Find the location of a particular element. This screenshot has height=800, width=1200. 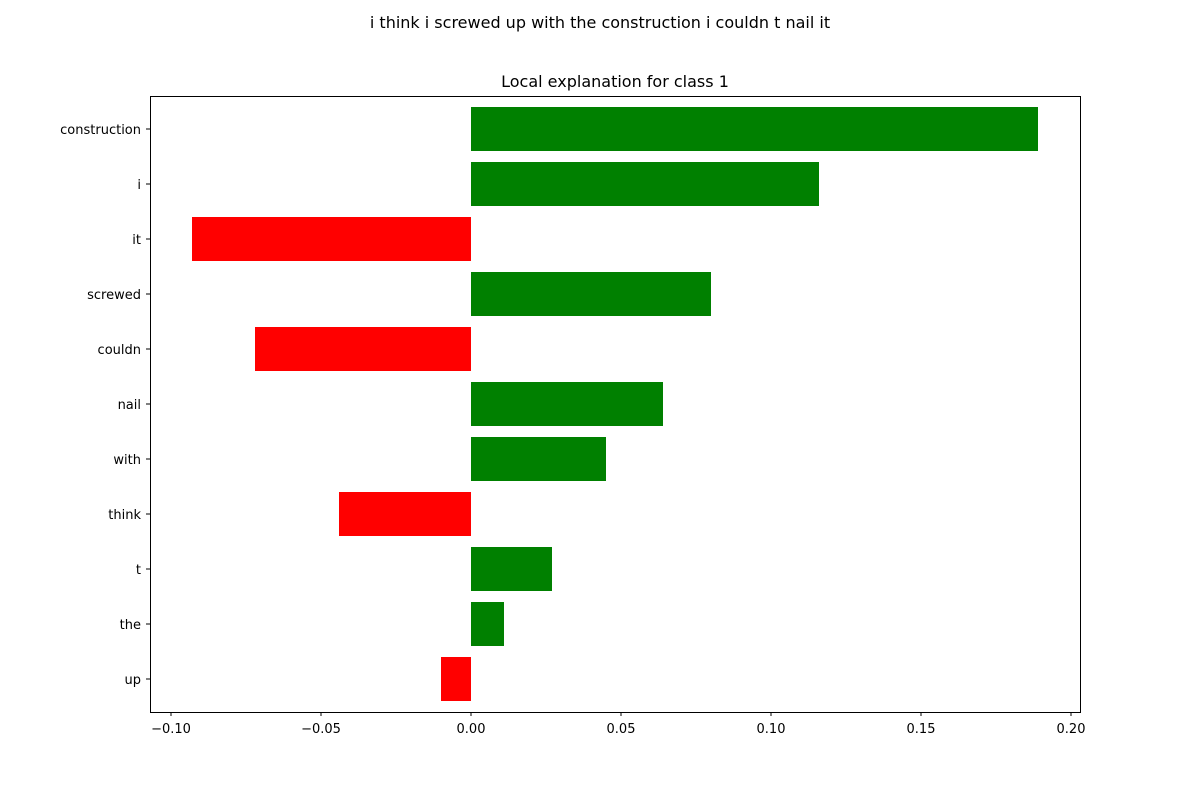

x-axis-ticks: −0.10 −0.05 0.00 0.05 0.10 0.15 0.20 is located at coordinates (618, 724).